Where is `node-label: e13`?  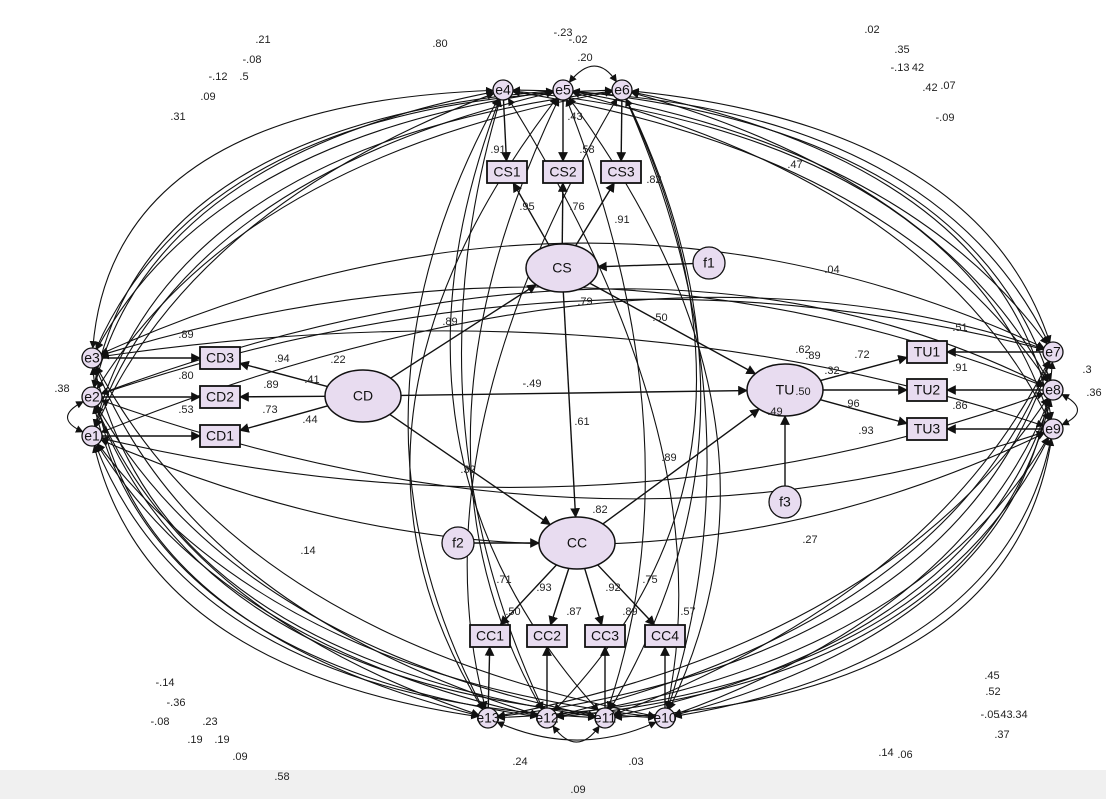 node-label: e13 is located at coordinates (488, 718).